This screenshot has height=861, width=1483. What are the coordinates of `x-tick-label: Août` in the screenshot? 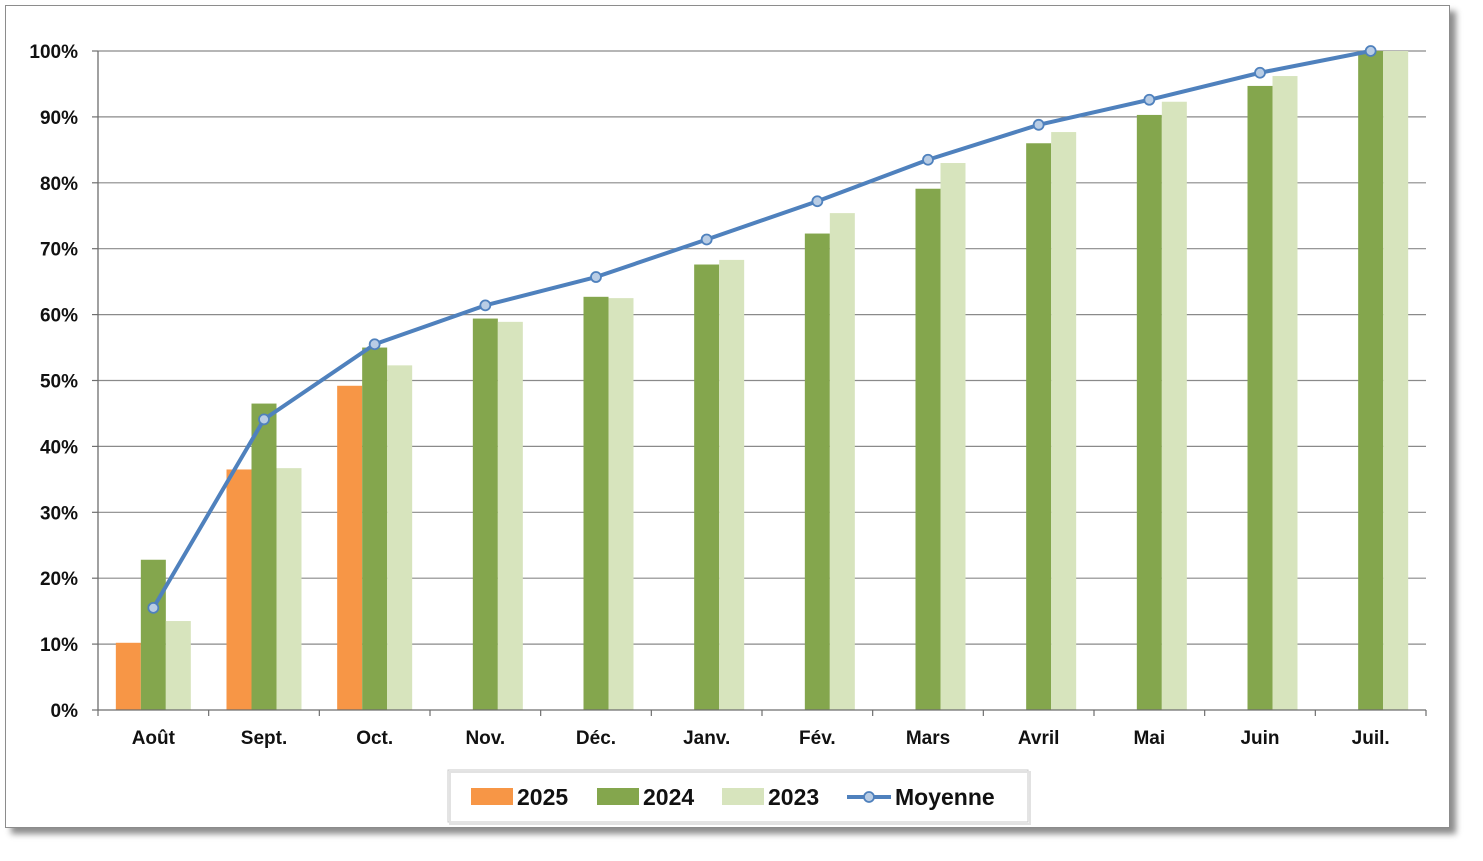 It's located at (154, 738).